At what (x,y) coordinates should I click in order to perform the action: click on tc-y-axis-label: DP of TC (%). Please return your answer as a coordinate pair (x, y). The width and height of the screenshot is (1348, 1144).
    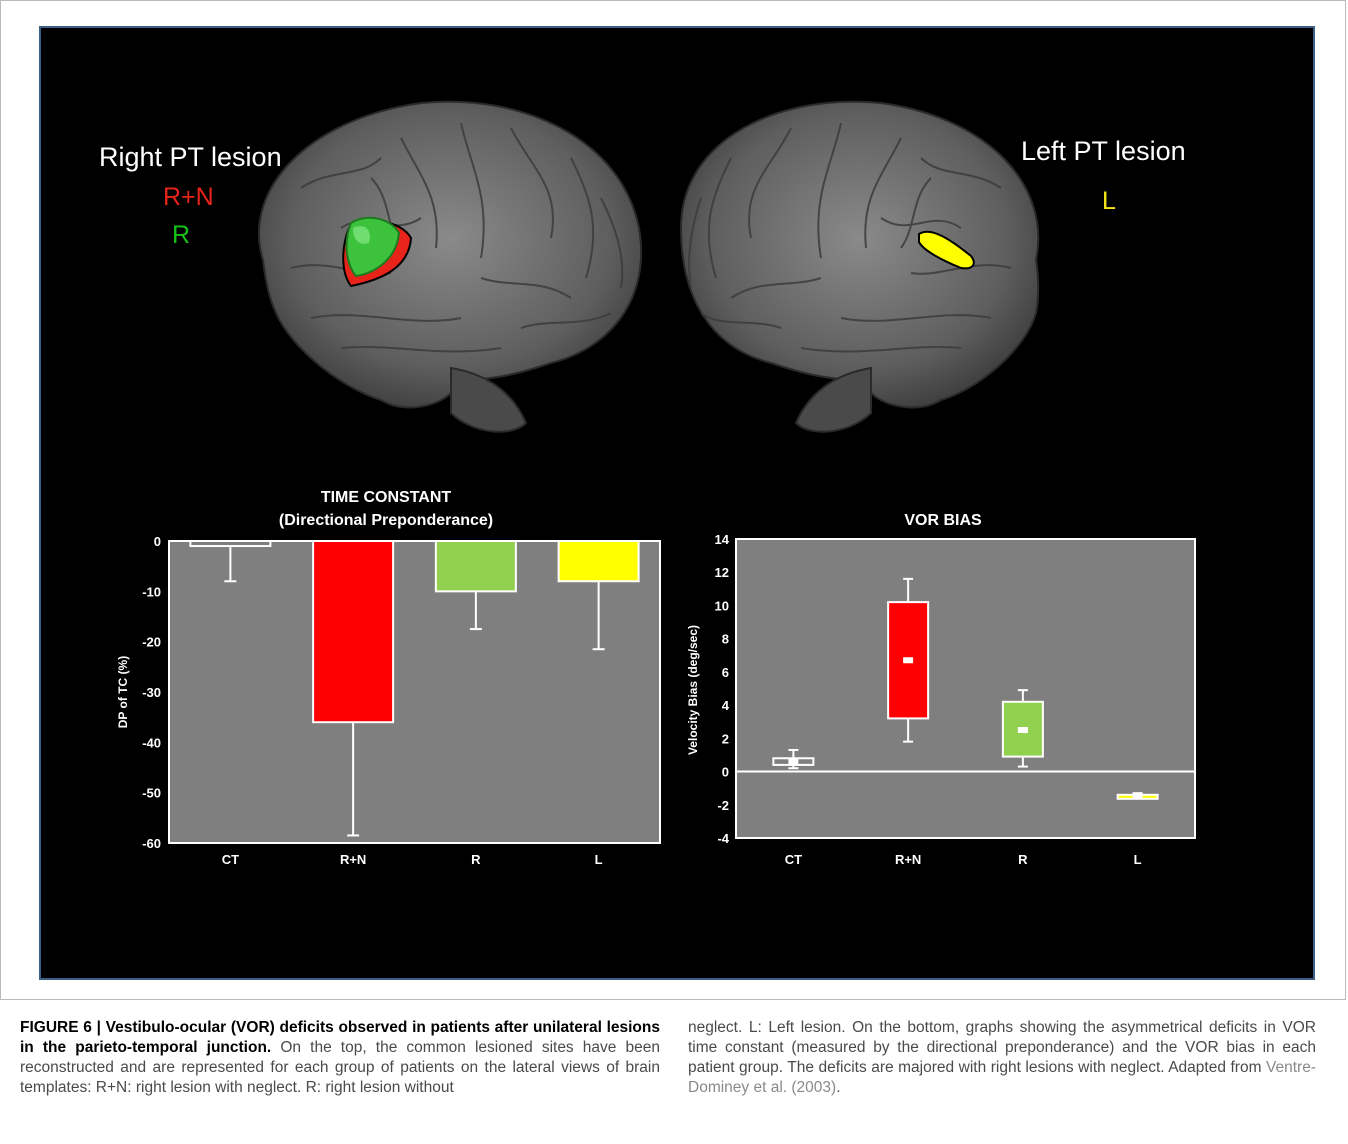
    Looking at the image, I should click on (123, 692).